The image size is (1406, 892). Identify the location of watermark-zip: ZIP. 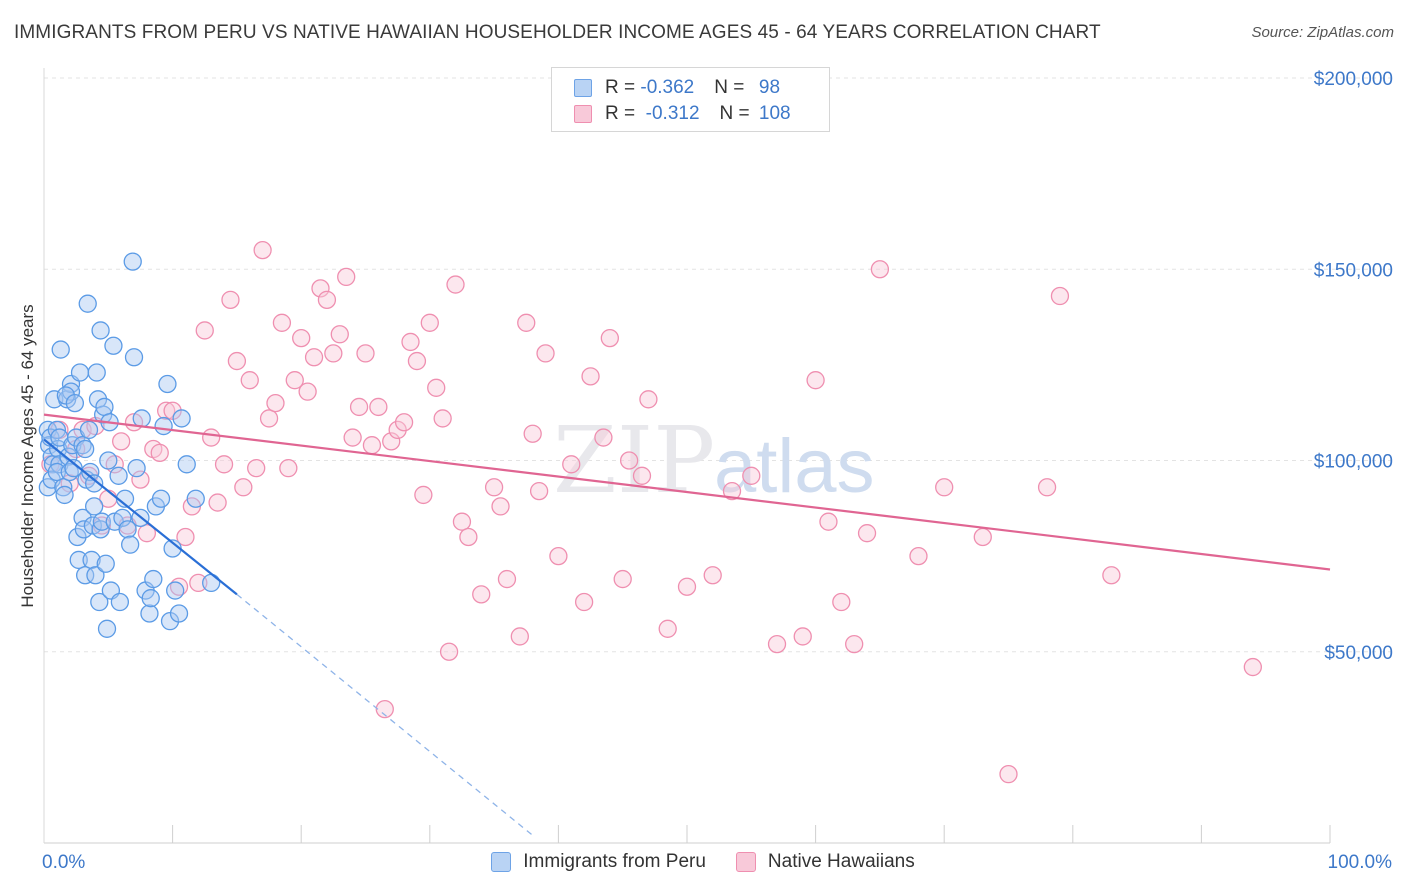
(634, 460).